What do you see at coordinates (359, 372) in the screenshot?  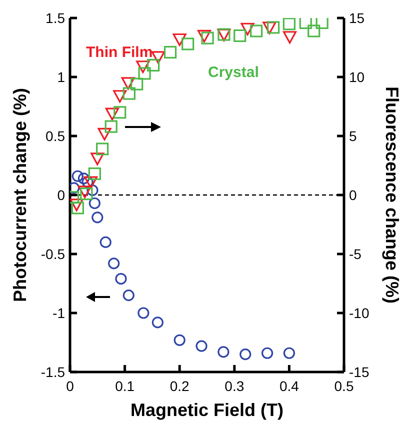 I see `y2-tick-label: -15` at bounding box center [359, 372].